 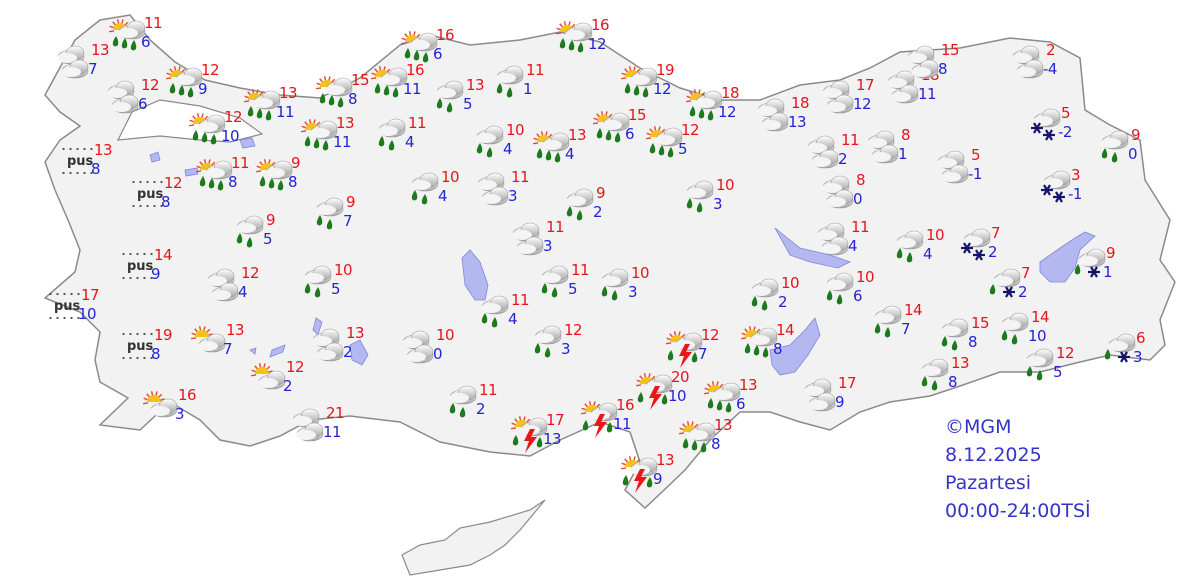 What do you see at coordinates (87, 314) in the screenshot?
I see `min-temperature: 10` at bounding box center [87, 314].